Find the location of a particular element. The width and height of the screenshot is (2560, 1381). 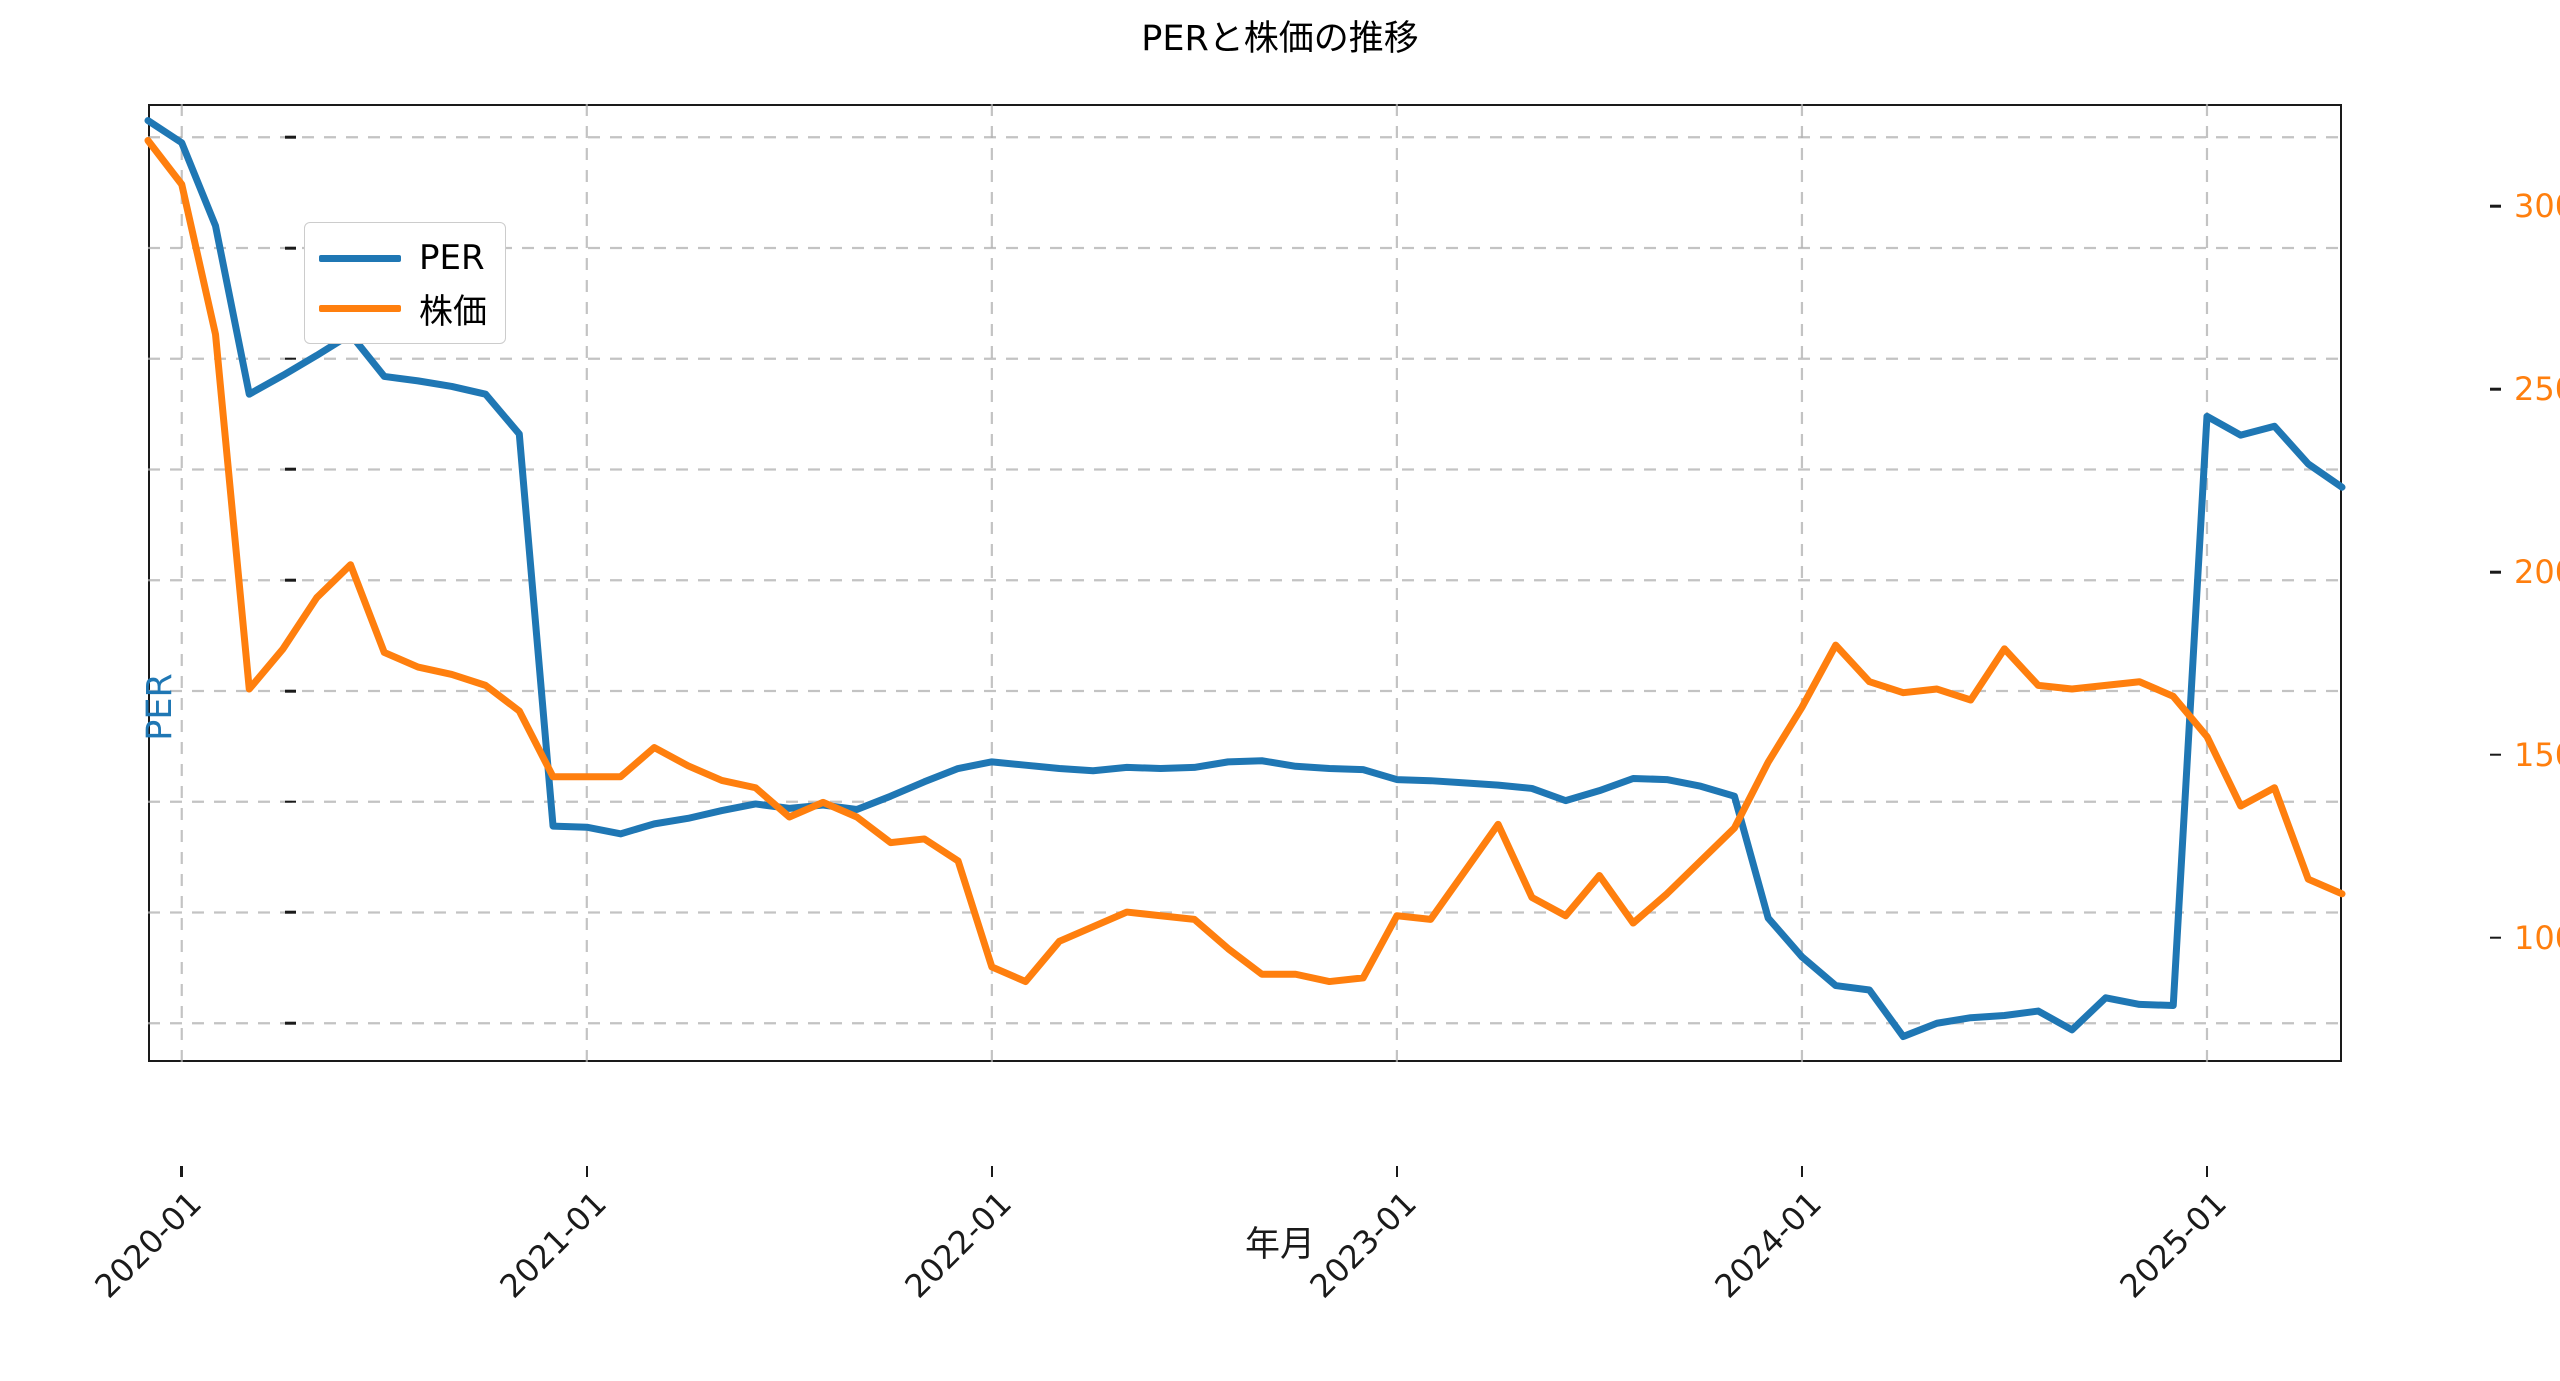

page-title: PERと株価の推移 is located at coordinates (1280, 39).